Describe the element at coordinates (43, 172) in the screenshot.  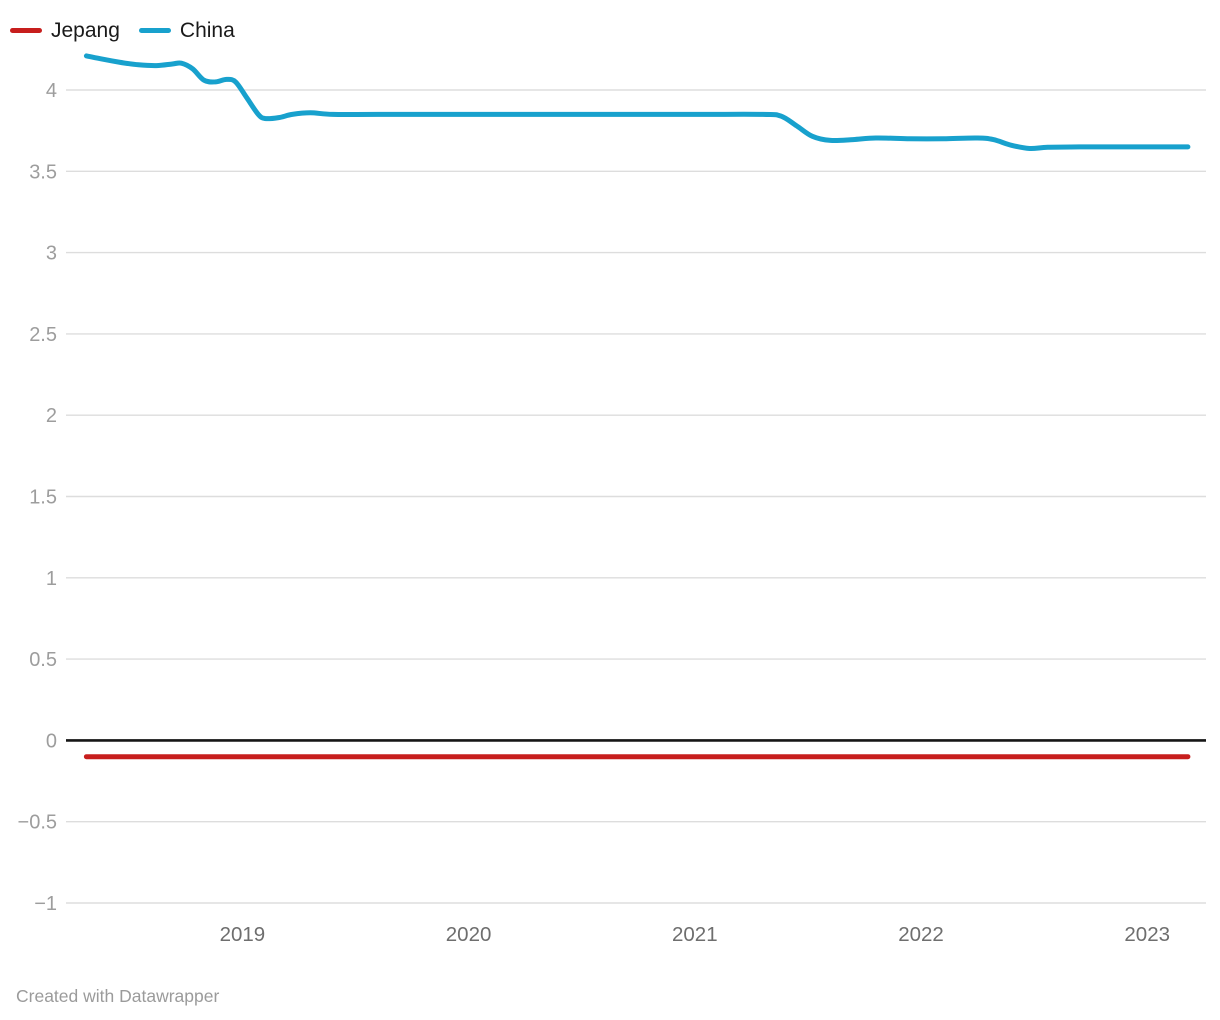
I see `y-tick-label: 3.5` at that location.